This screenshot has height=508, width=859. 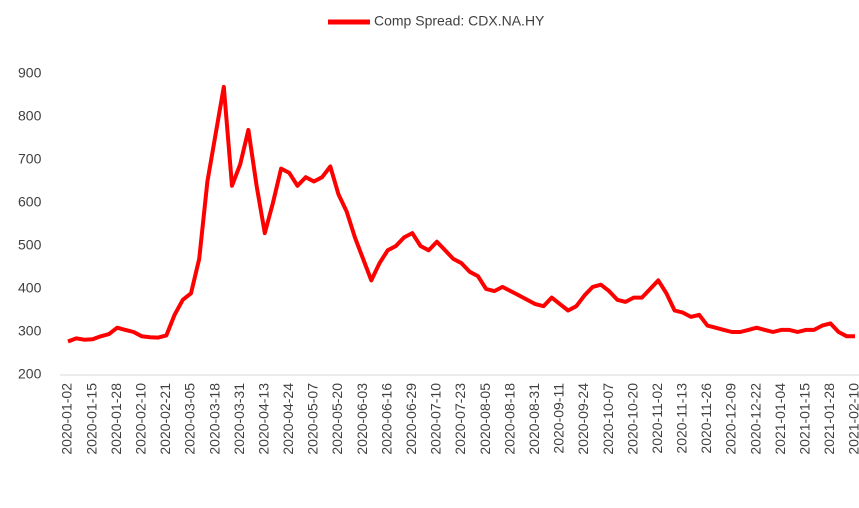 I want to click on legend-label: Comp Spread: CDX.NA.HY, so click(x=459, y=21).